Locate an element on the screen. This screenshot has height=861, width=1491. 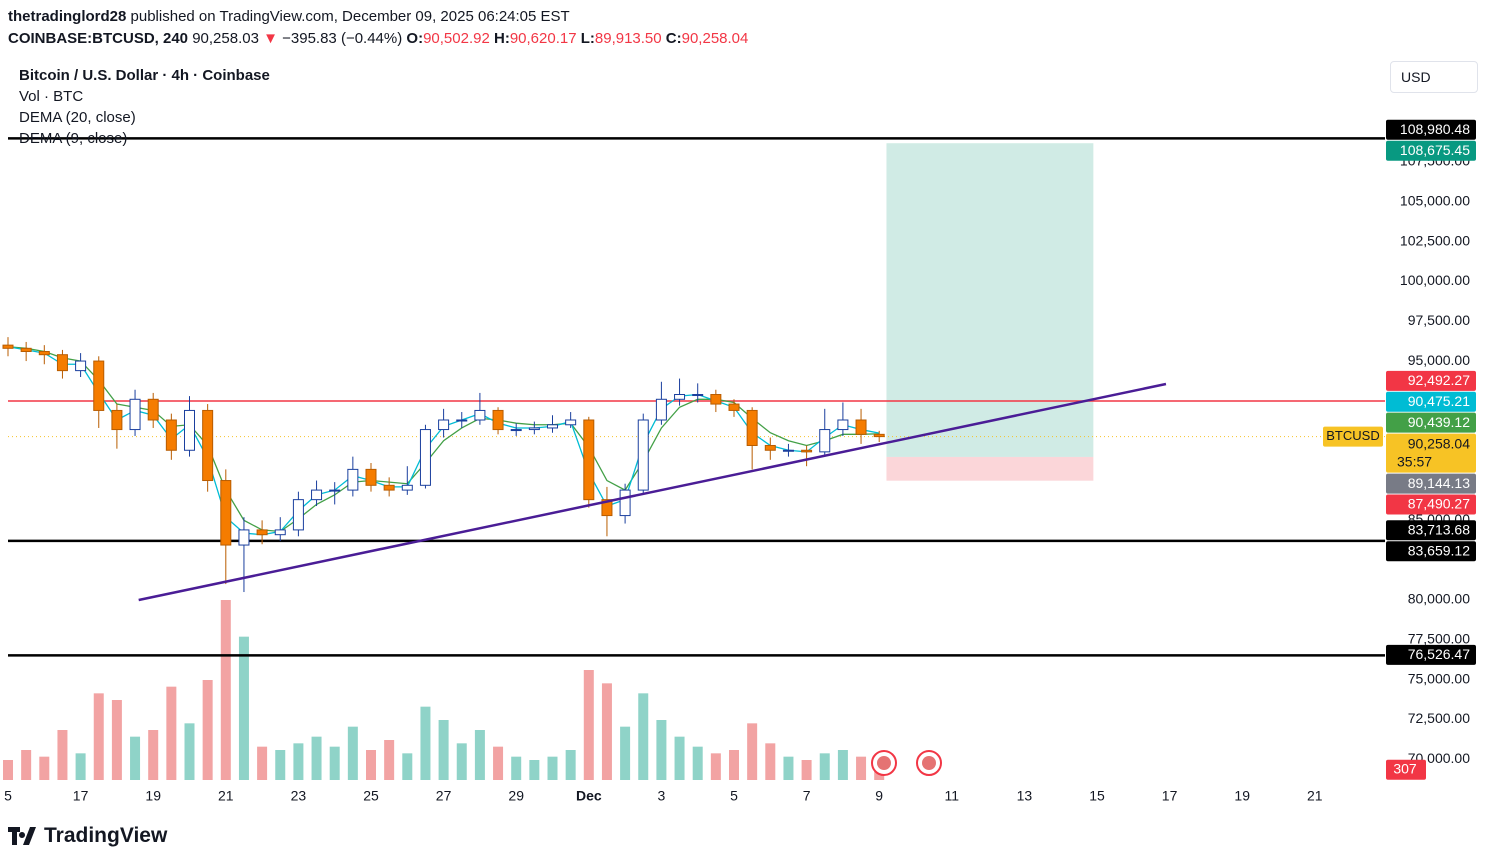
price-label: 87,490.27 is located at coordinates (1439, 504).